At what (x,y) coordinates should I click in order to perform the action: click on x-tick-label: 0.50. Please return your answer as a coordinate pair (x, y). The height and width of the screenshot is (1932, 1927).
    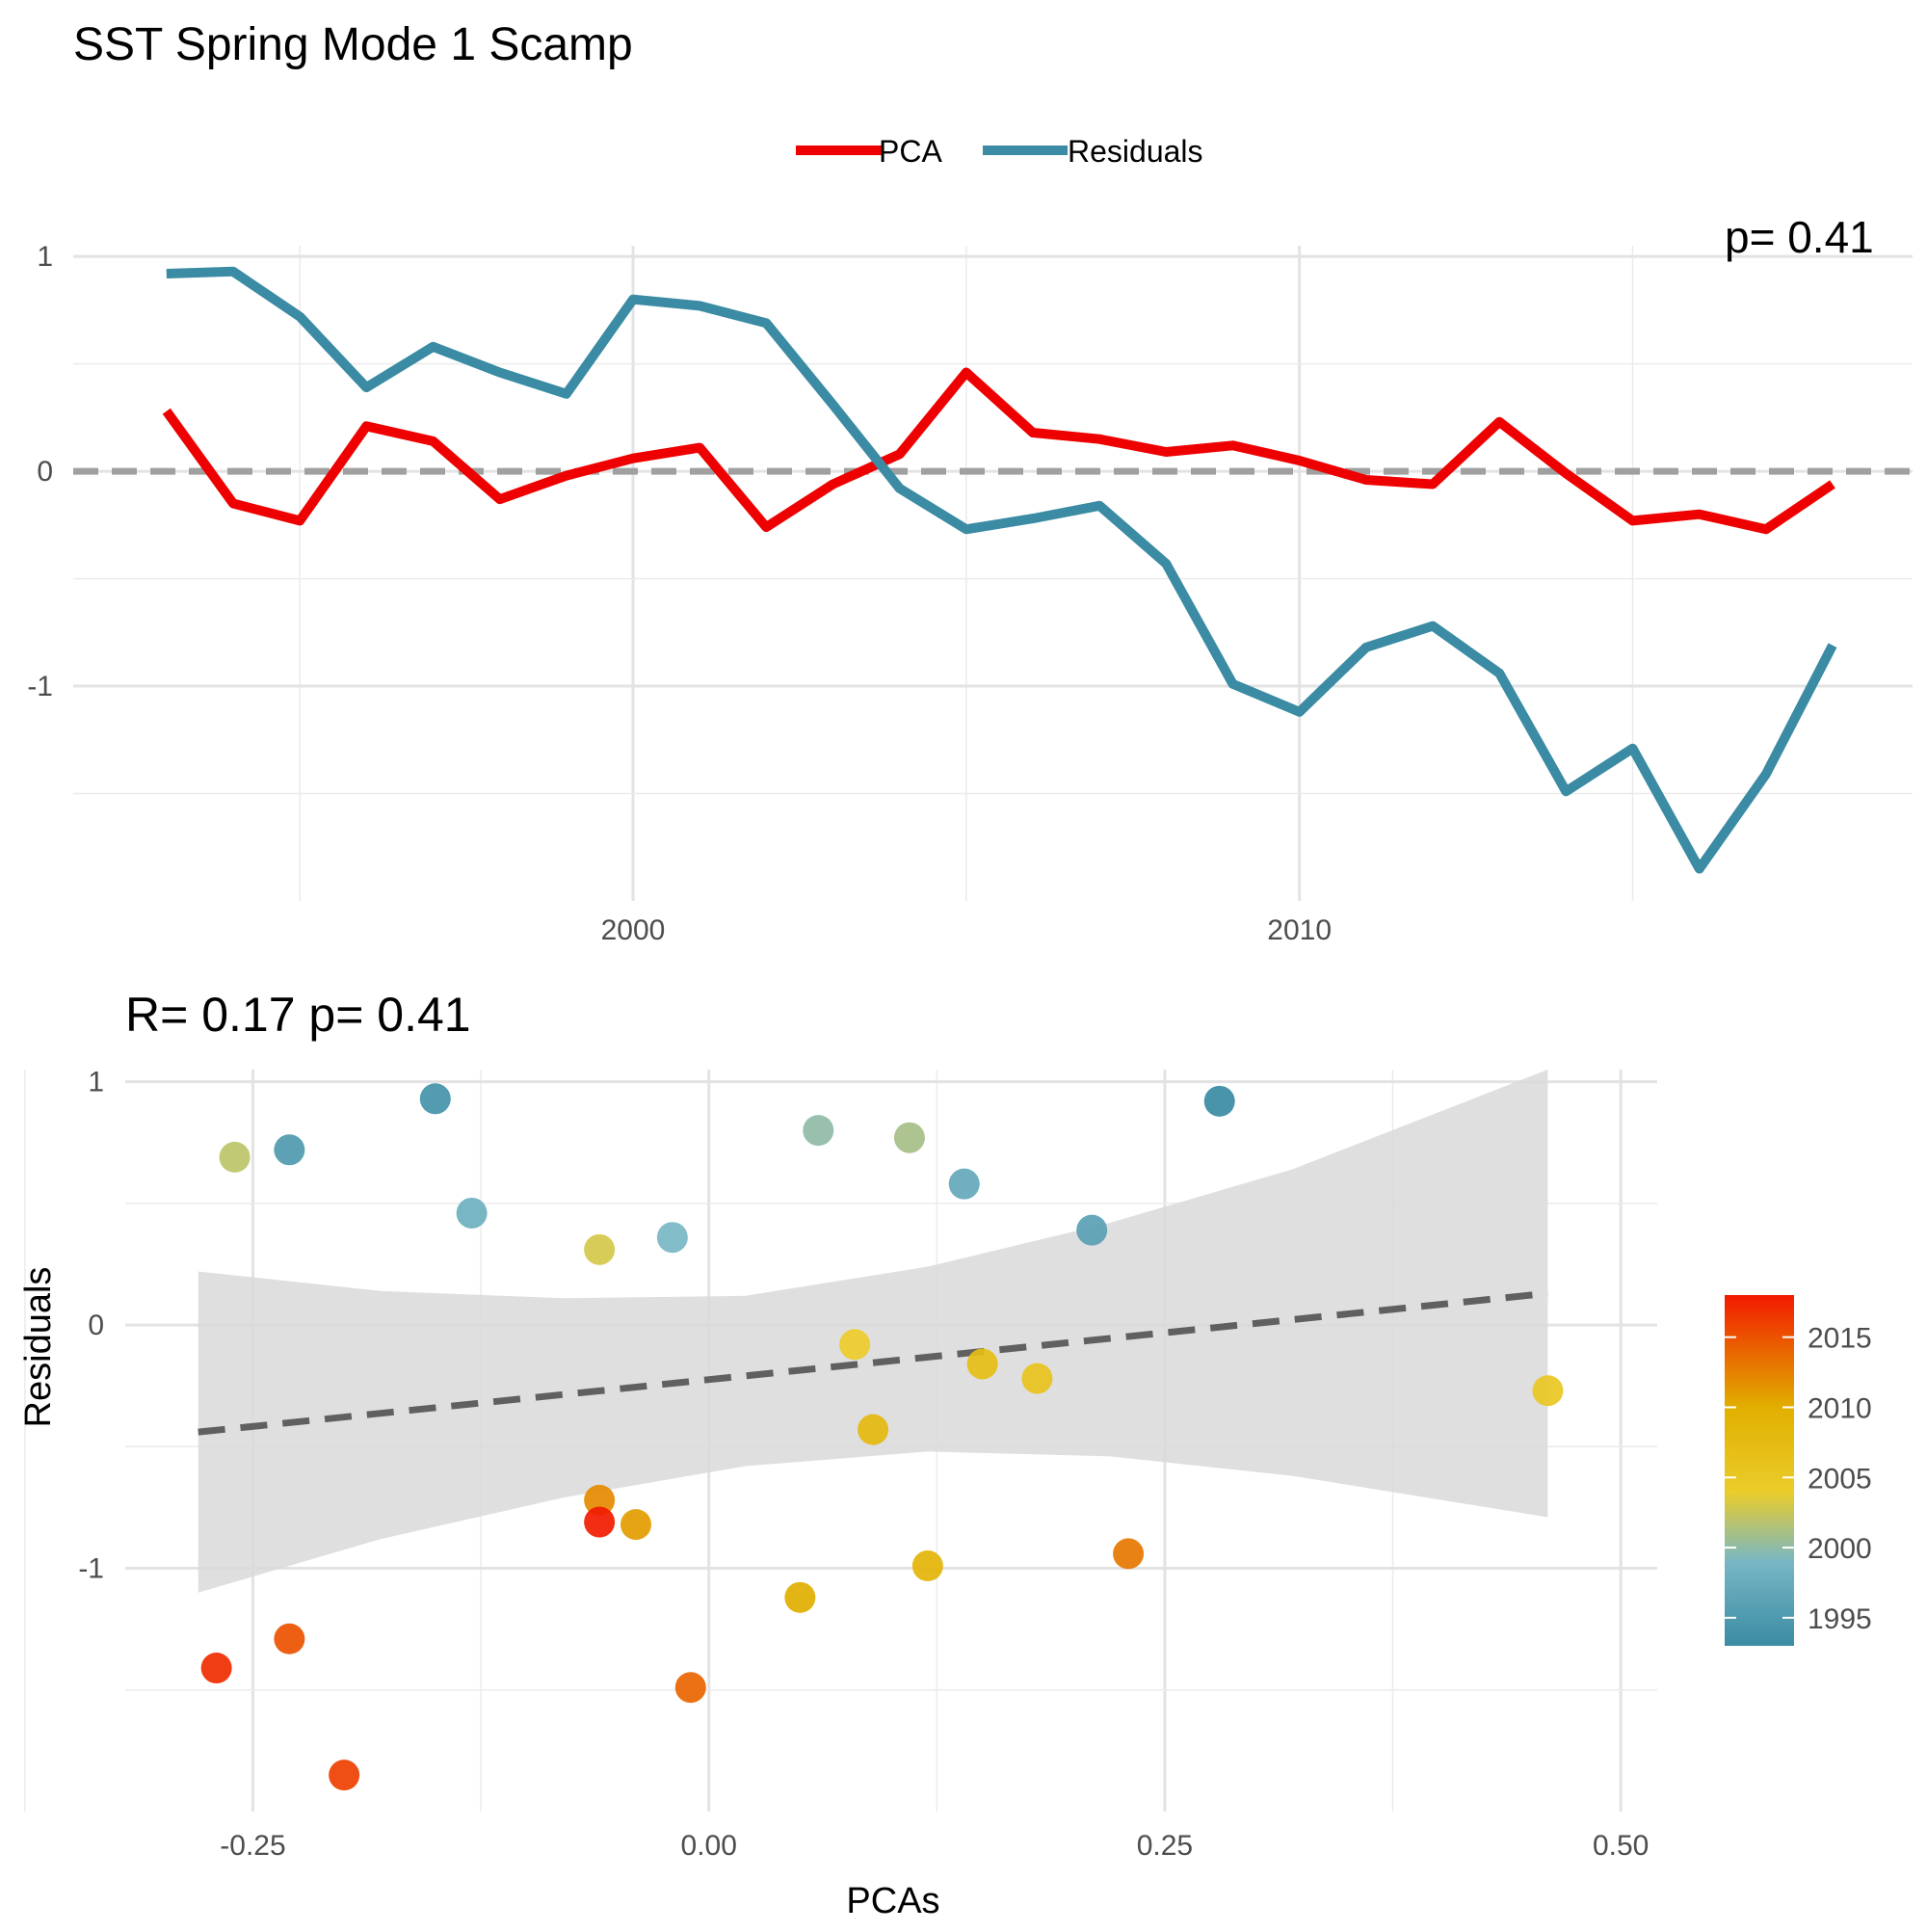
    Looking at the image, I should click on (1621, 1846).